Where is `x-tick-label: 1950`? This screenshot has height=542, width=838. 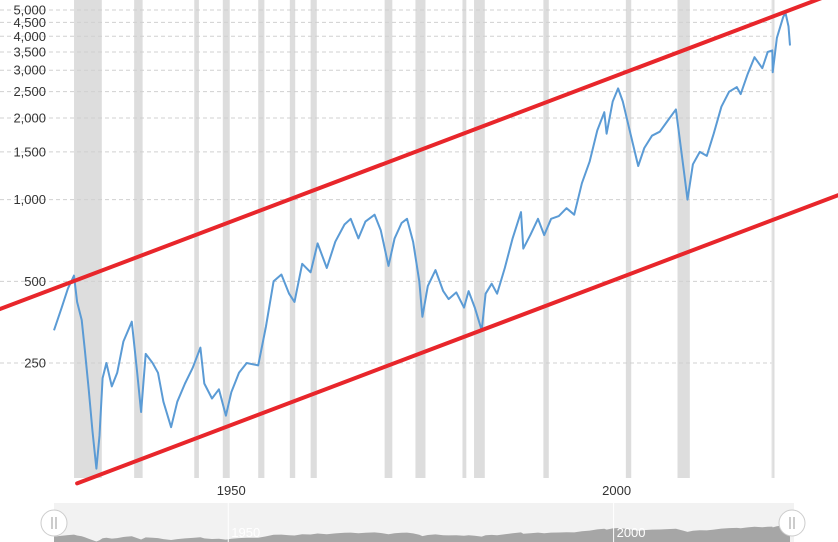
x-tick-label: 1950 is located at coordinates (231, 490).